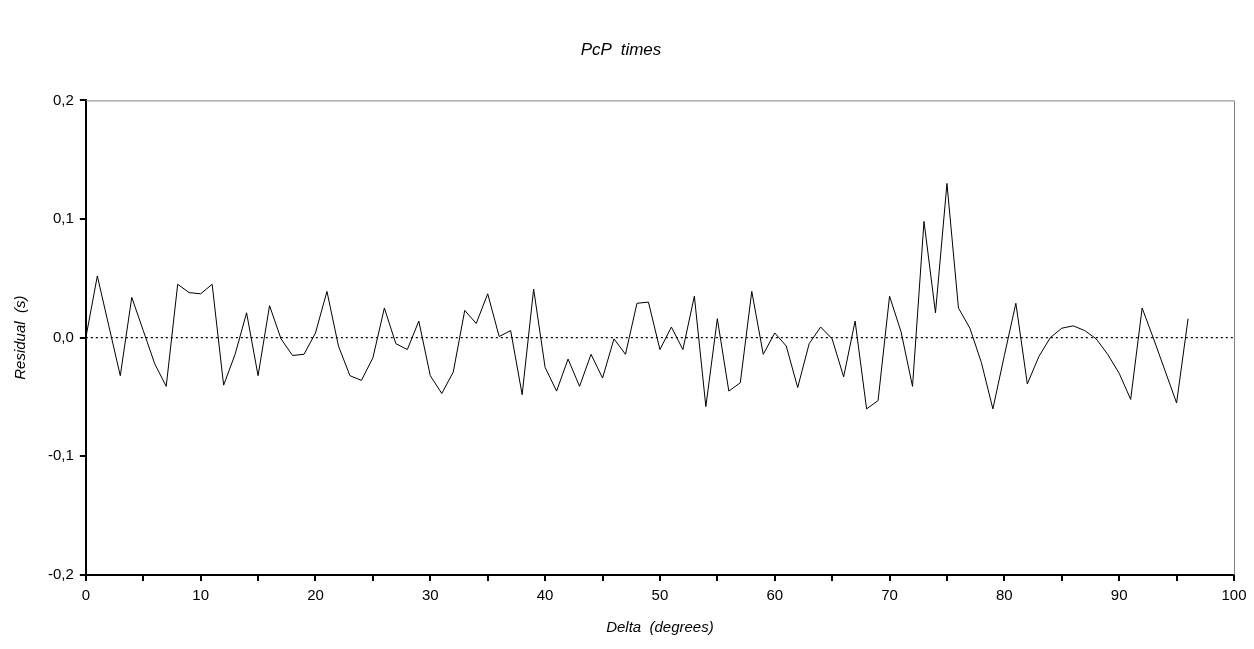 This screenshot has height=649, width=1254. Describe the element at coordinates (889, 595) in the screenshot. I see `x-tick-label: 70` at that location.